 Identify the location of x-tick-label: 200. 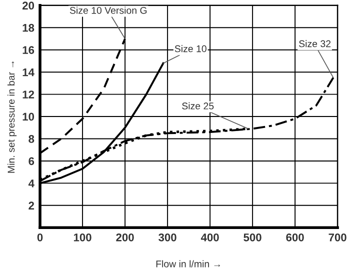
(125, 237).